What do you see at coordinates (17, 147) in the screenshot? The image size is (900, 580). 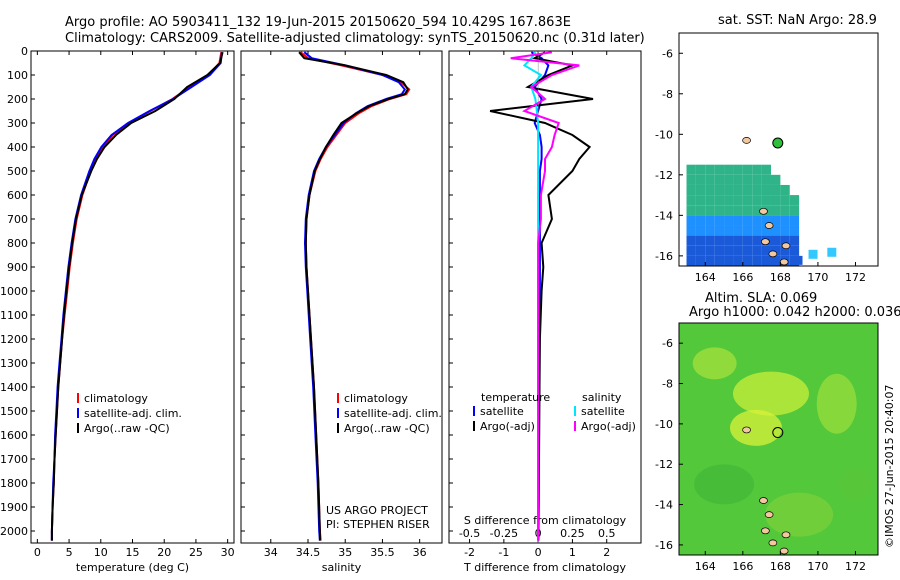 I see `y-tick-label: 400` at bounding box center [17, 147].